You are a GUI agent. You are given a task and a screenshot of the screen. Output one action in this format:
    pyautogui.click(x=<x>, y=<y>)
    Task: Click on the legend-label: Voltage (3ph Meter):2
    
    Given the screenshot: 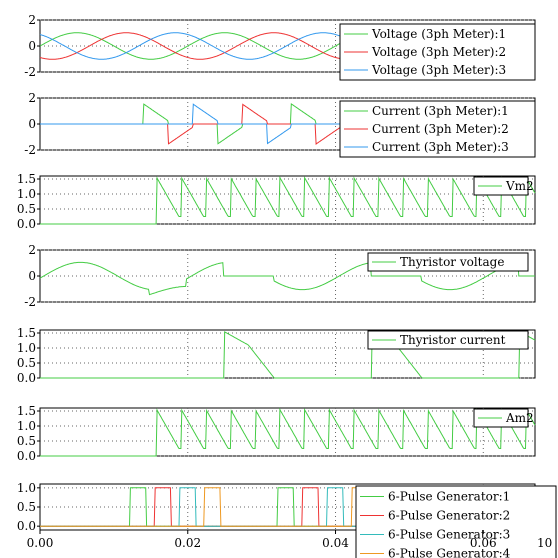 What is the action you would take?
    pyautogui.click(x=438, y=52)
    